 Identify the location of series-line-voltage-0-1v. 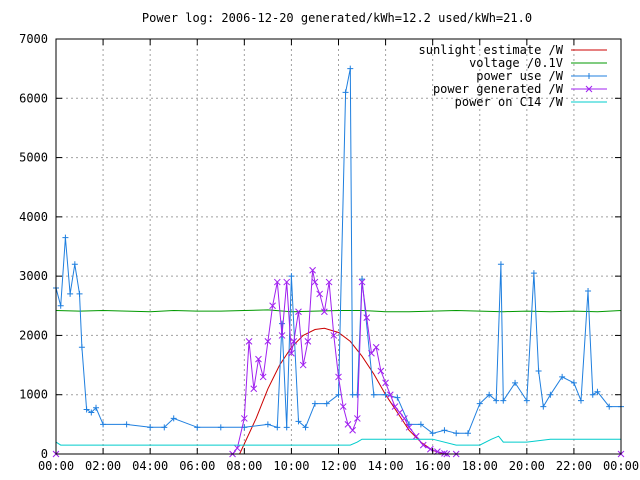
(338, 311).